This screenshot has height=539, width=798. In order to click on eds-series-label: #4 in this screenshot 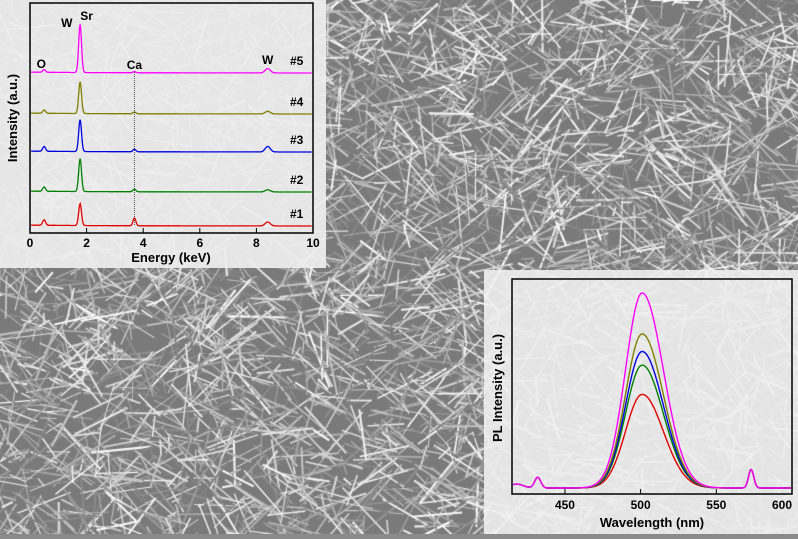, I will do `click(297, 102)`.